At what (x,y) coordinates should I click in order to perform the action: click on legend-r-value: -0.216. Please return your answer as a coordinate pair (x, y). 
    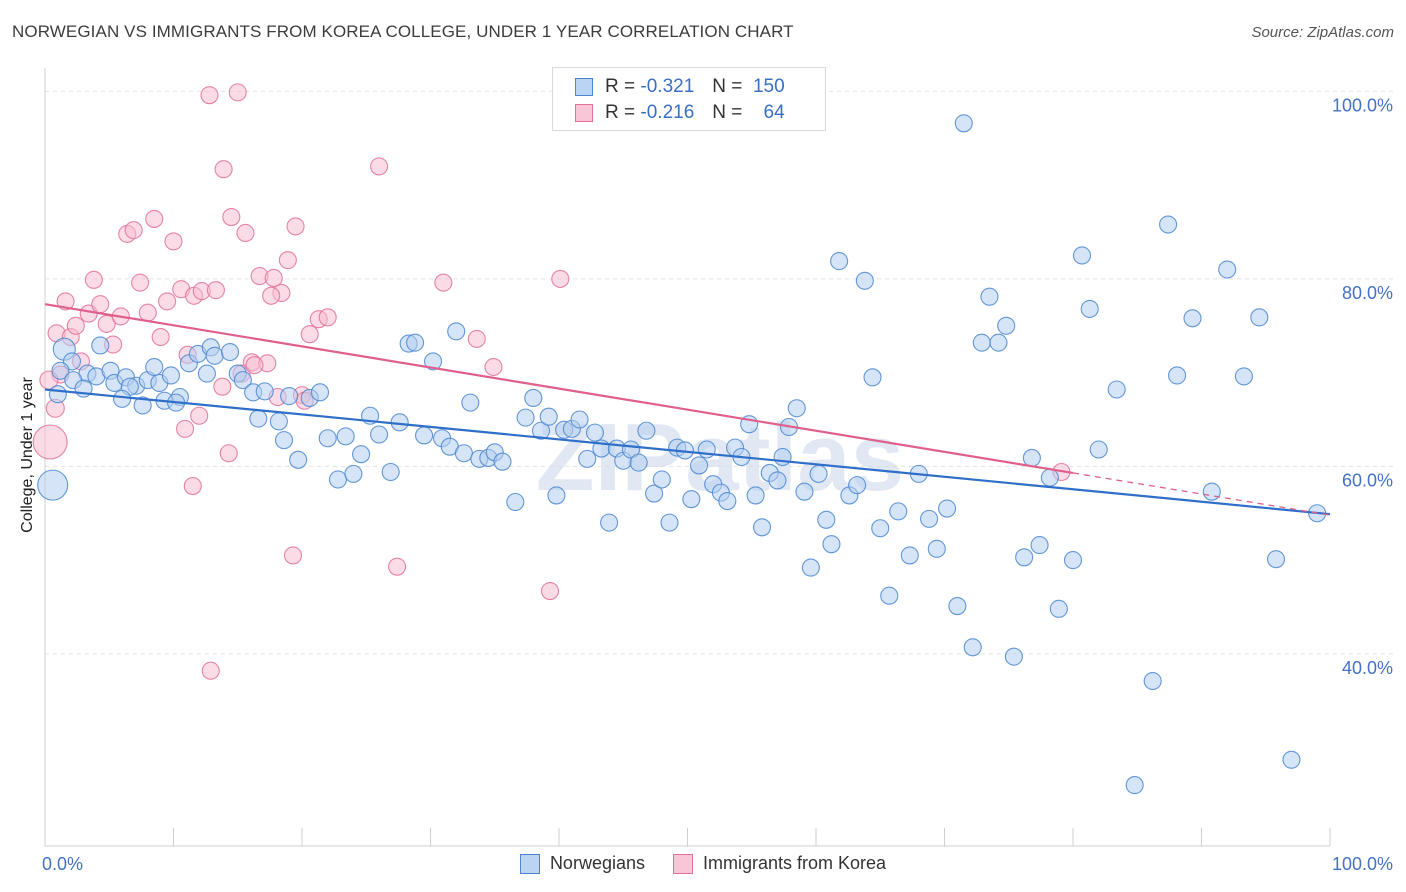
    Looking at the image, I should click on (667, 112).